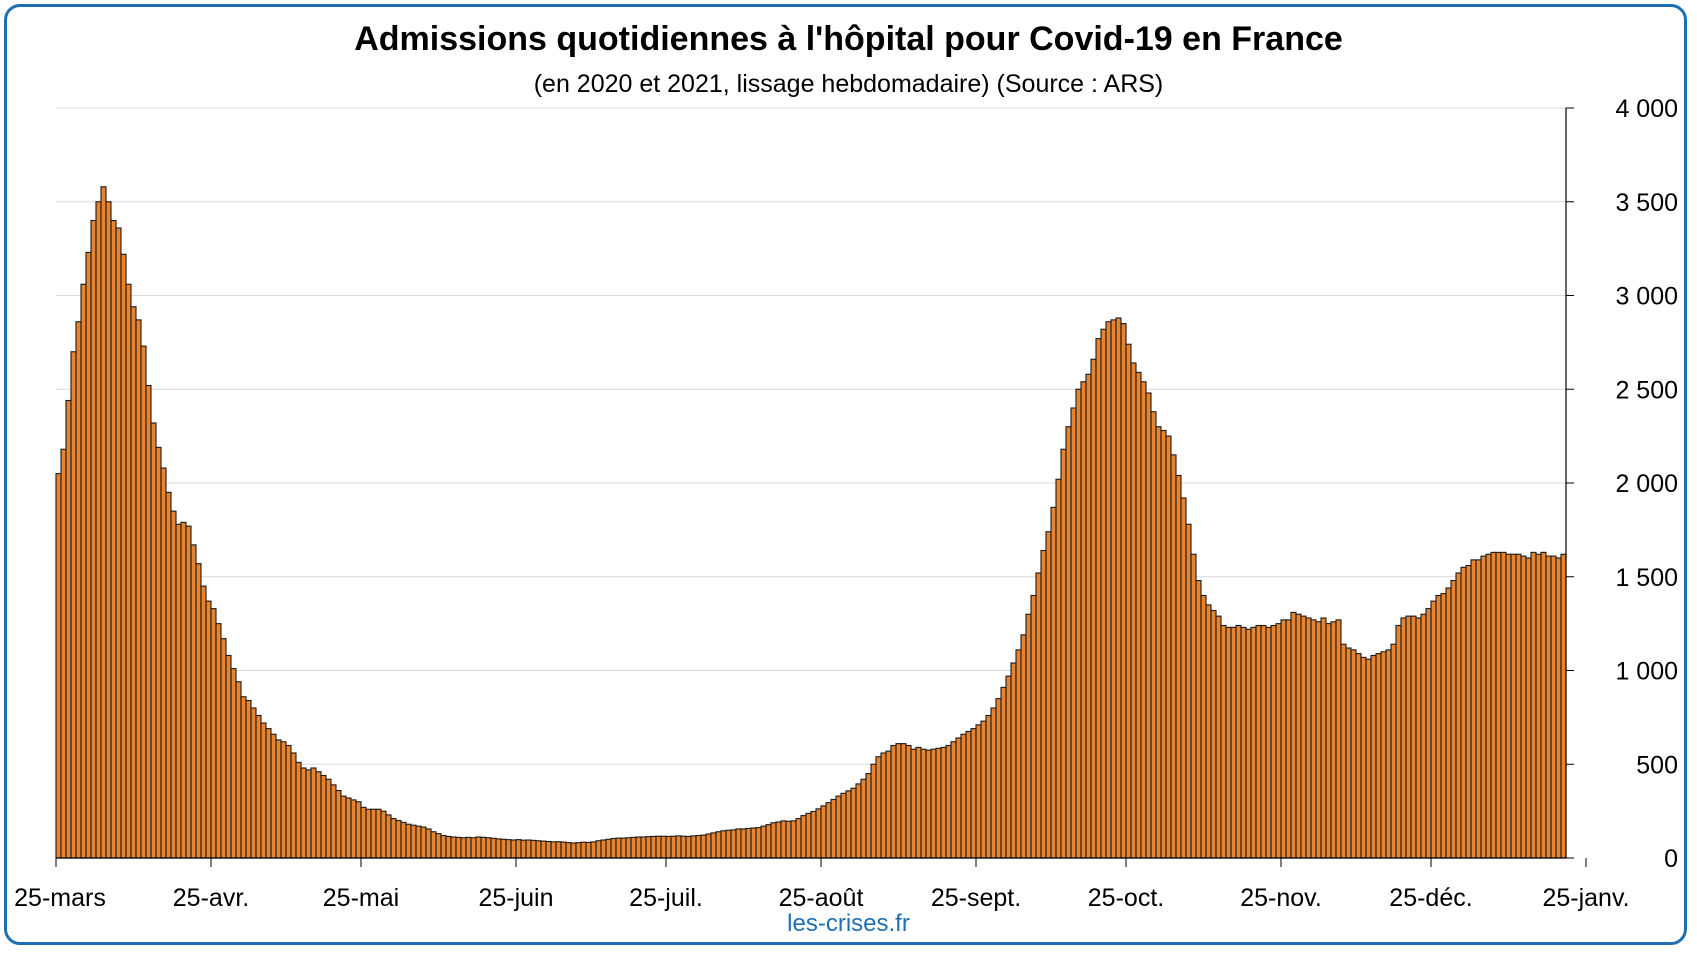  What do you see at coordinates (515, 898) in the screenshot?
I see `x-tick-label: 25-juin` at bounding box center [515, 898].